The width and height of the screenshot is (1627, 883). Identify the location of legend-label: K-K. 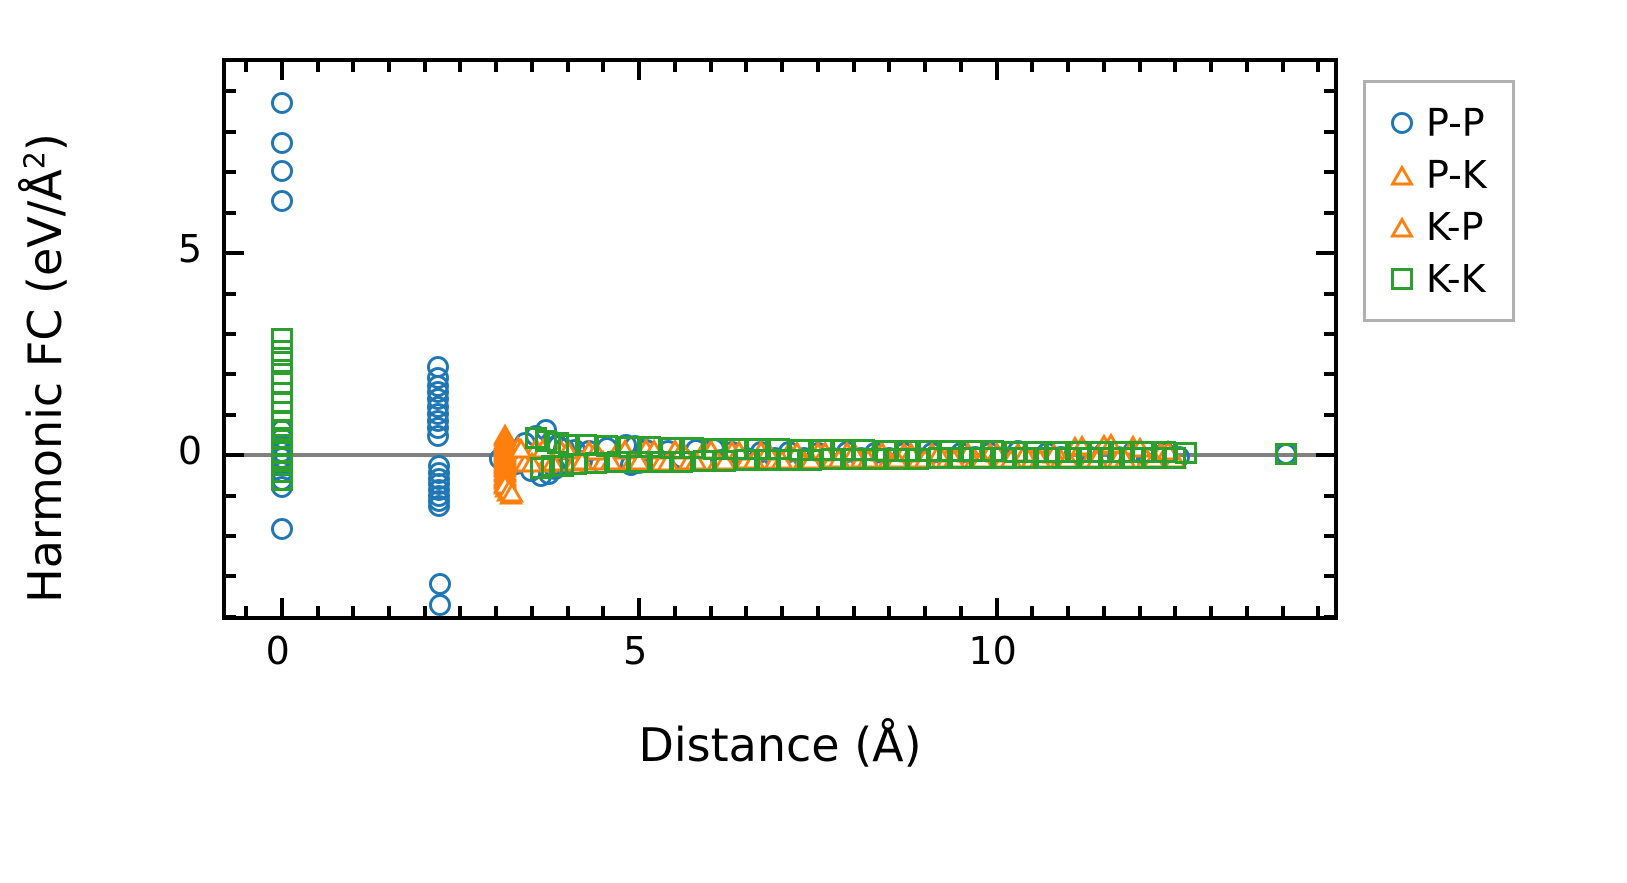
(1456, 279).